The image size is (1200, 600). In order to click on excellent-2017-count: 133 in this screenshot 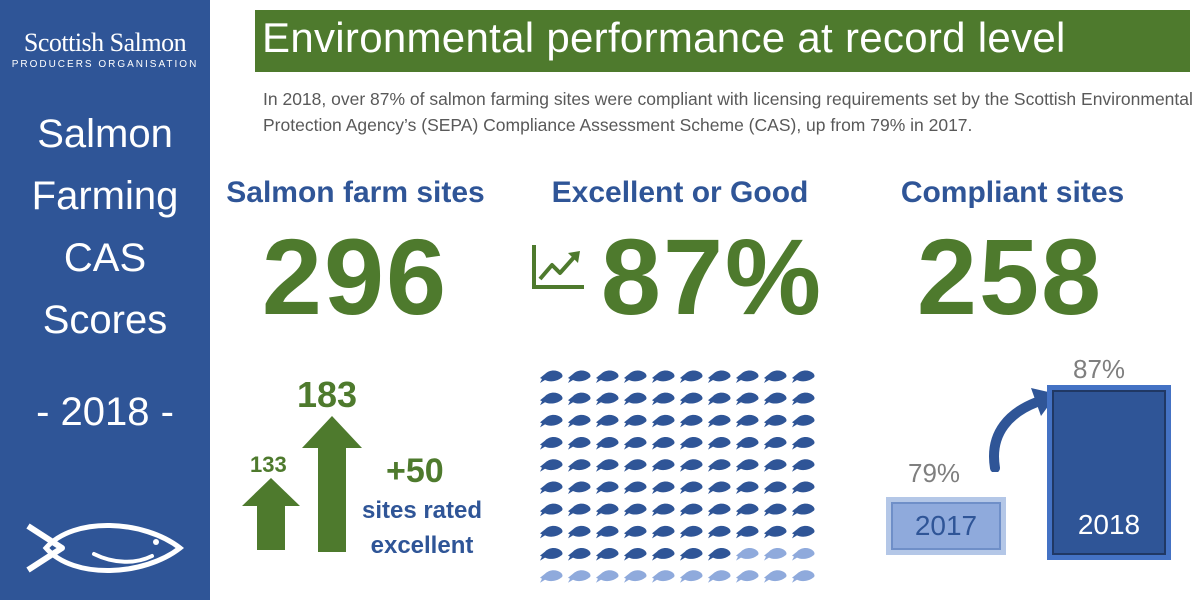, I will do `click(268, 464)`.